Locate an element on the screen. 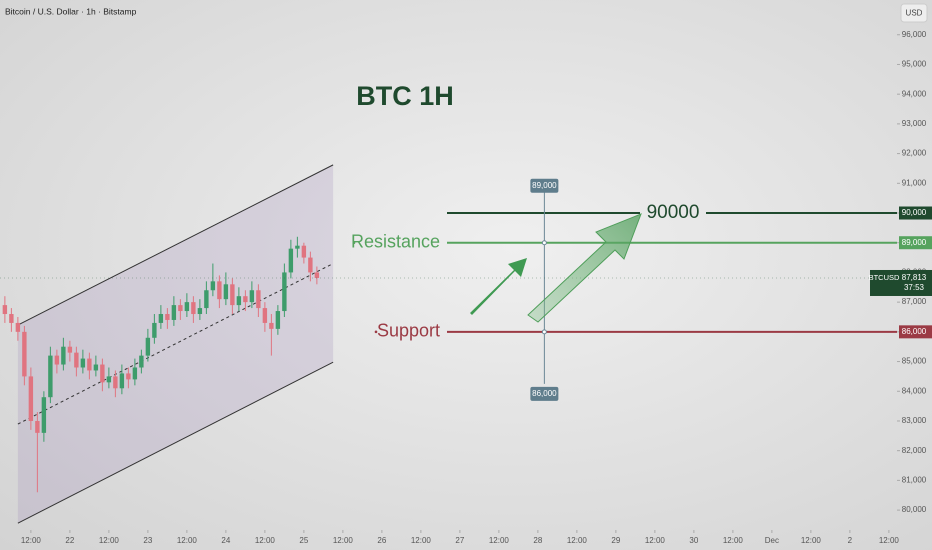 The height and width of the screenshot is (550, 932). measure-label-box is located at coordinates (544, 185).